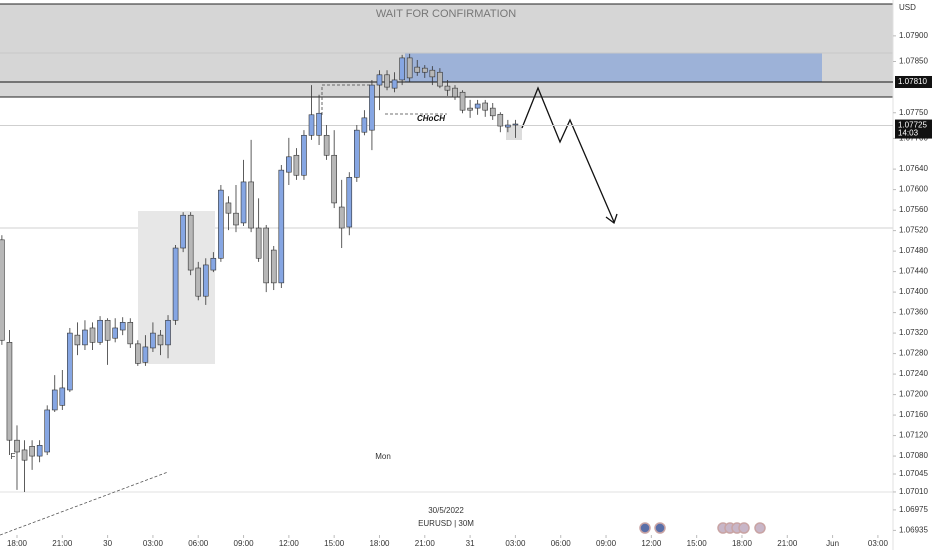  I want to click on y-tick-label: 1.07200, so click(913, 394).